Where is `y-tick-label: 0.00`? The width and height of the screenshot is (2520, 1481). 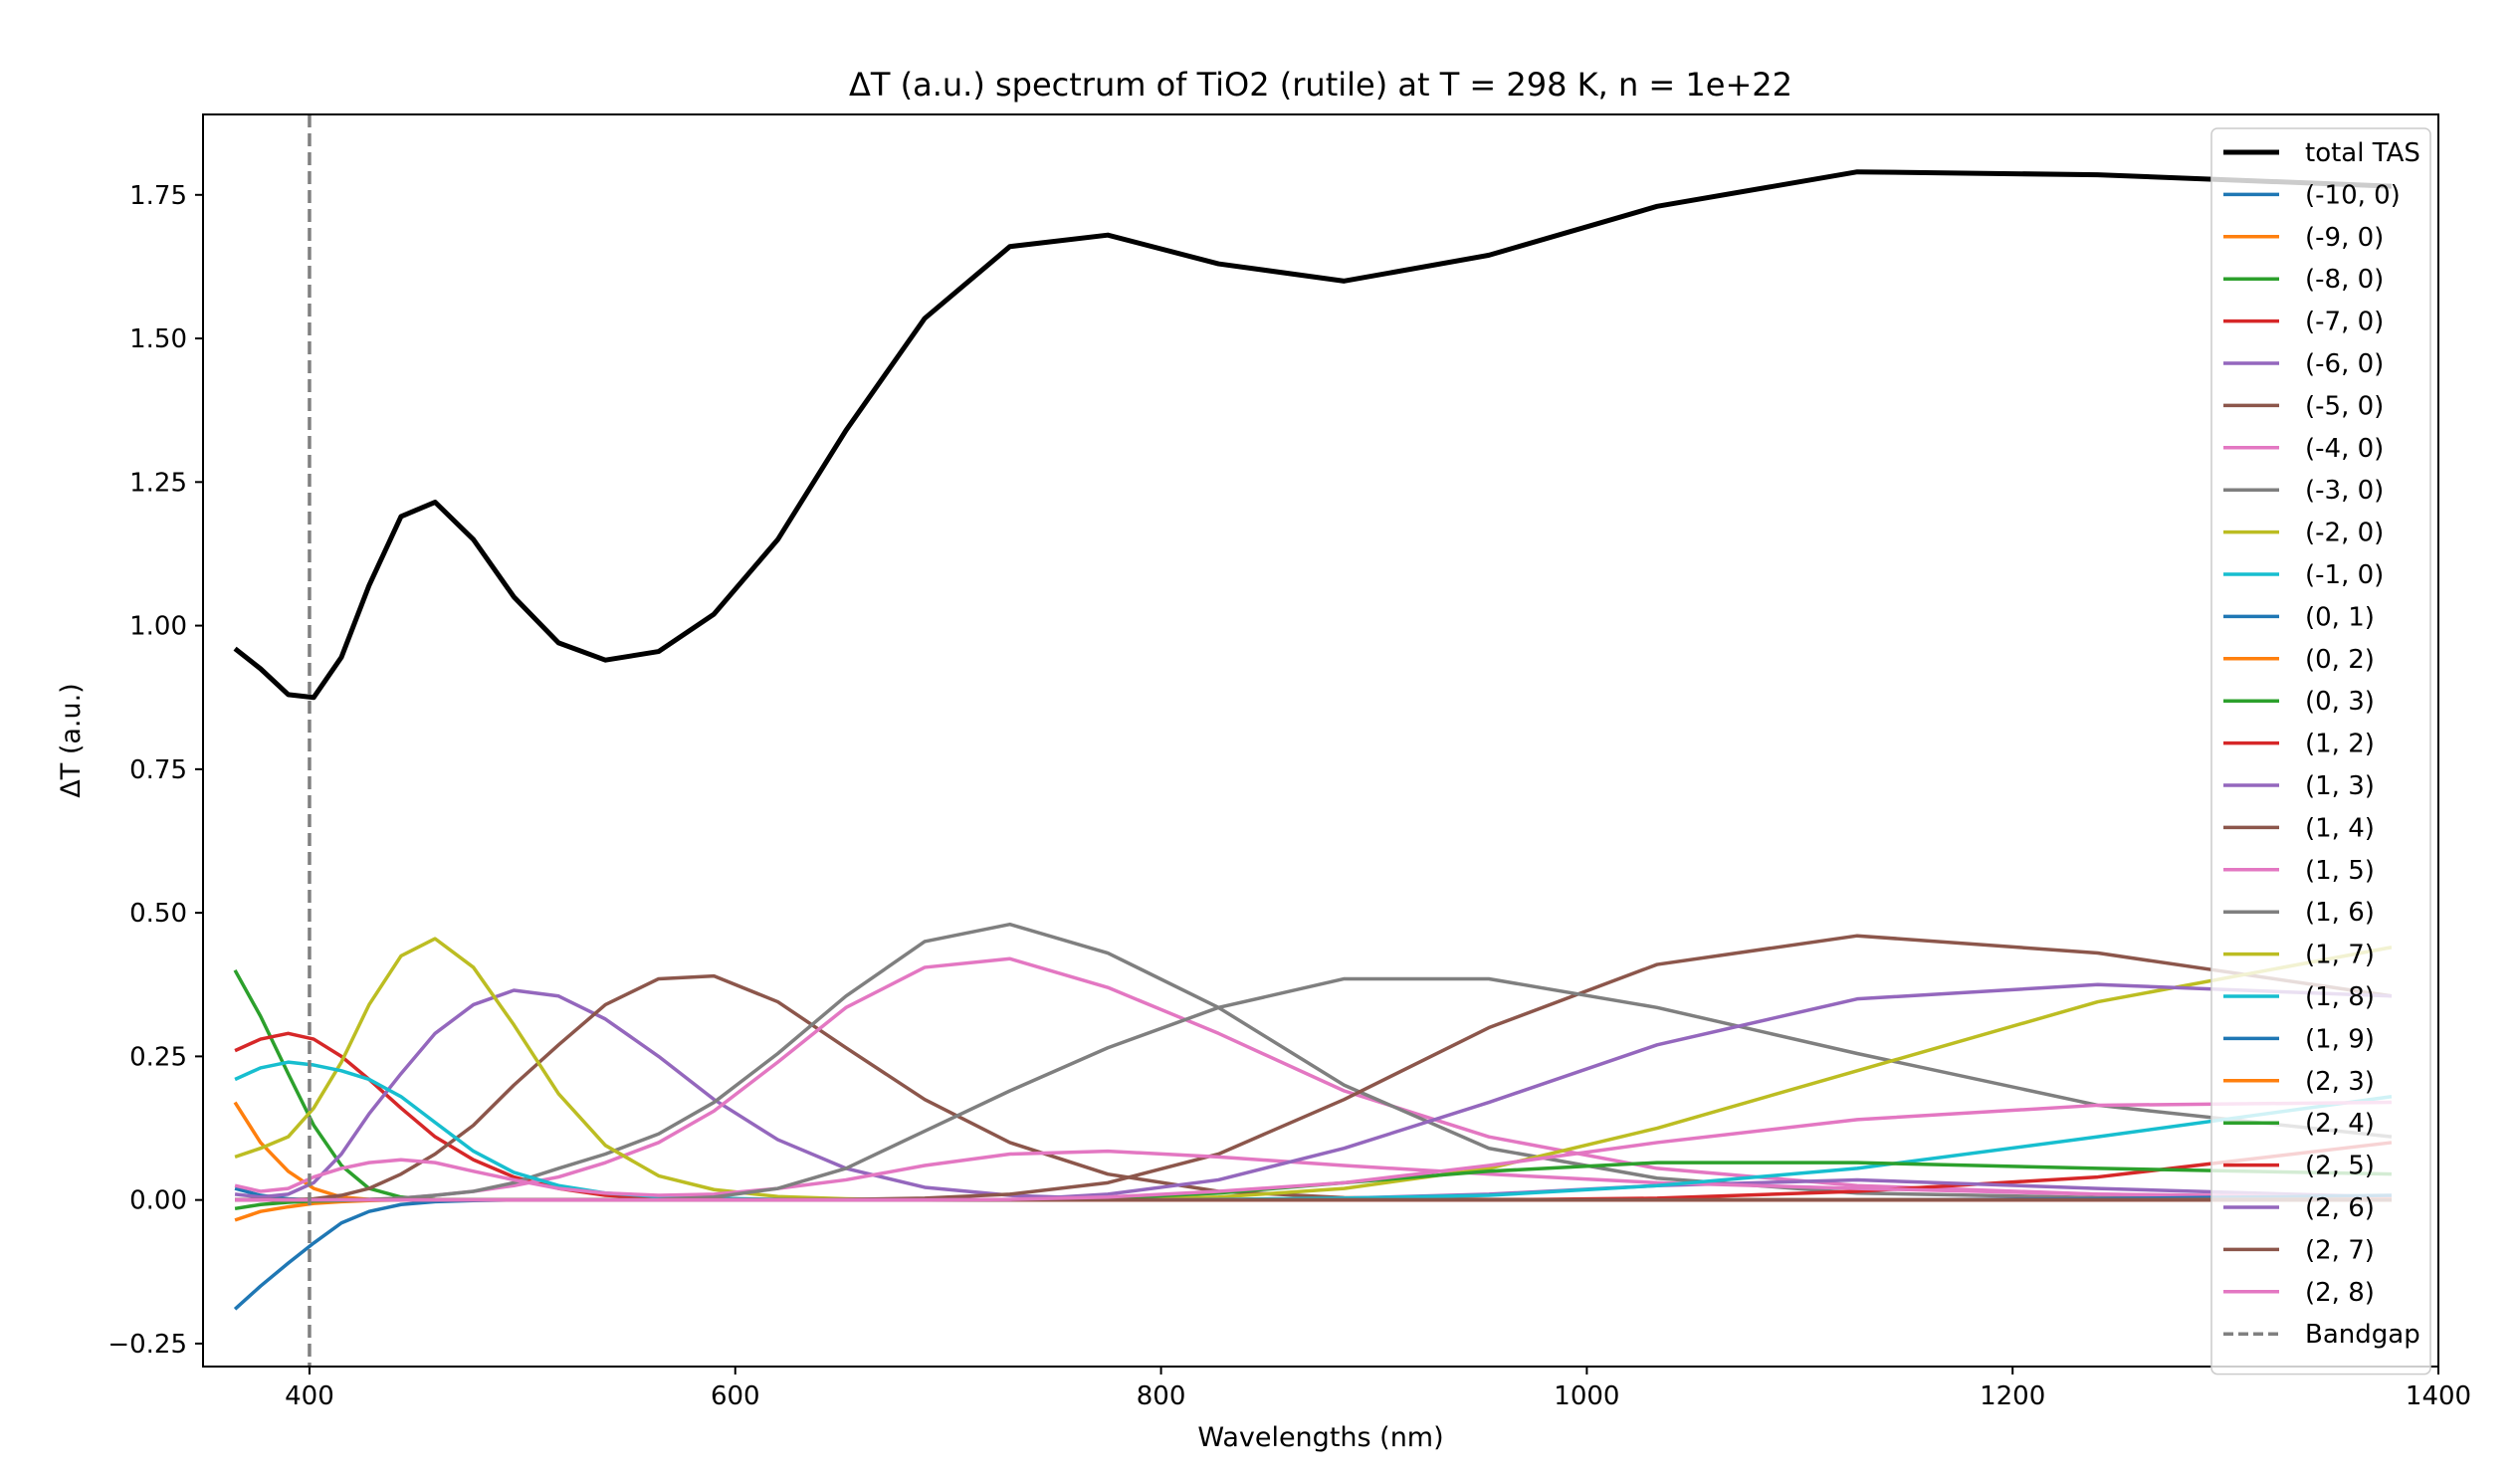 y-tick-label: 0.00 is located at coordinates (158, 1201).